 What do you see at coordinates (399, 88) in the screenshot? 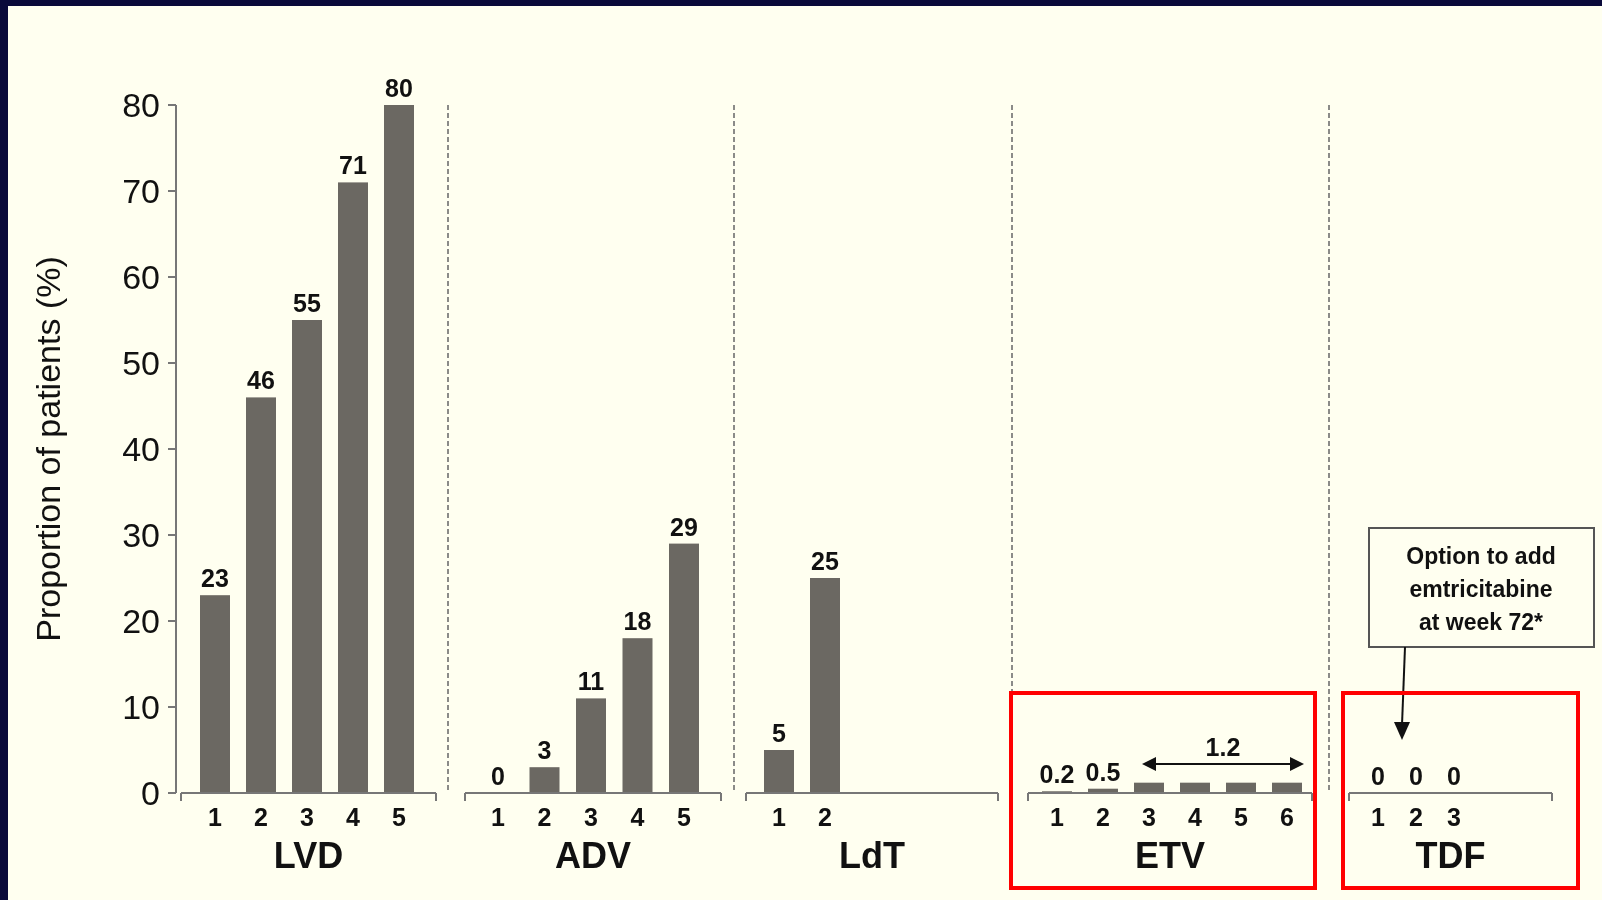
I see `data-label: 80` at bounding box center [399, 88].